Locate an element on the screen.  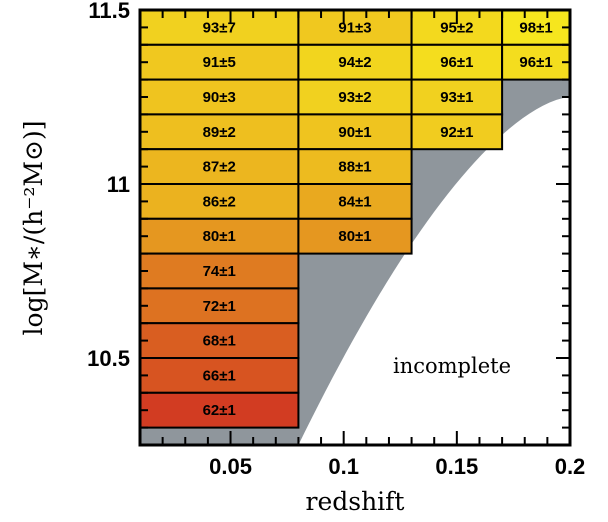
cell-label: 91±3 is located at coordinates (354, 27).